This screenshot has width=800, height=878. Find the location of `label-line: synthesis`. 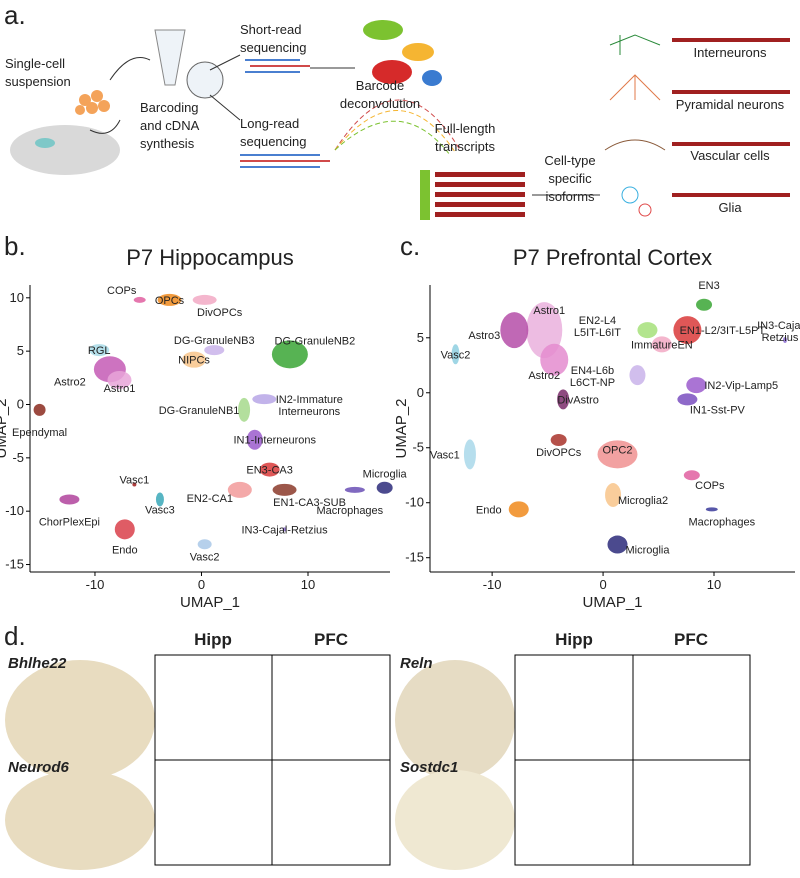

label-line: synthesis is located at coordinates (167, 143).